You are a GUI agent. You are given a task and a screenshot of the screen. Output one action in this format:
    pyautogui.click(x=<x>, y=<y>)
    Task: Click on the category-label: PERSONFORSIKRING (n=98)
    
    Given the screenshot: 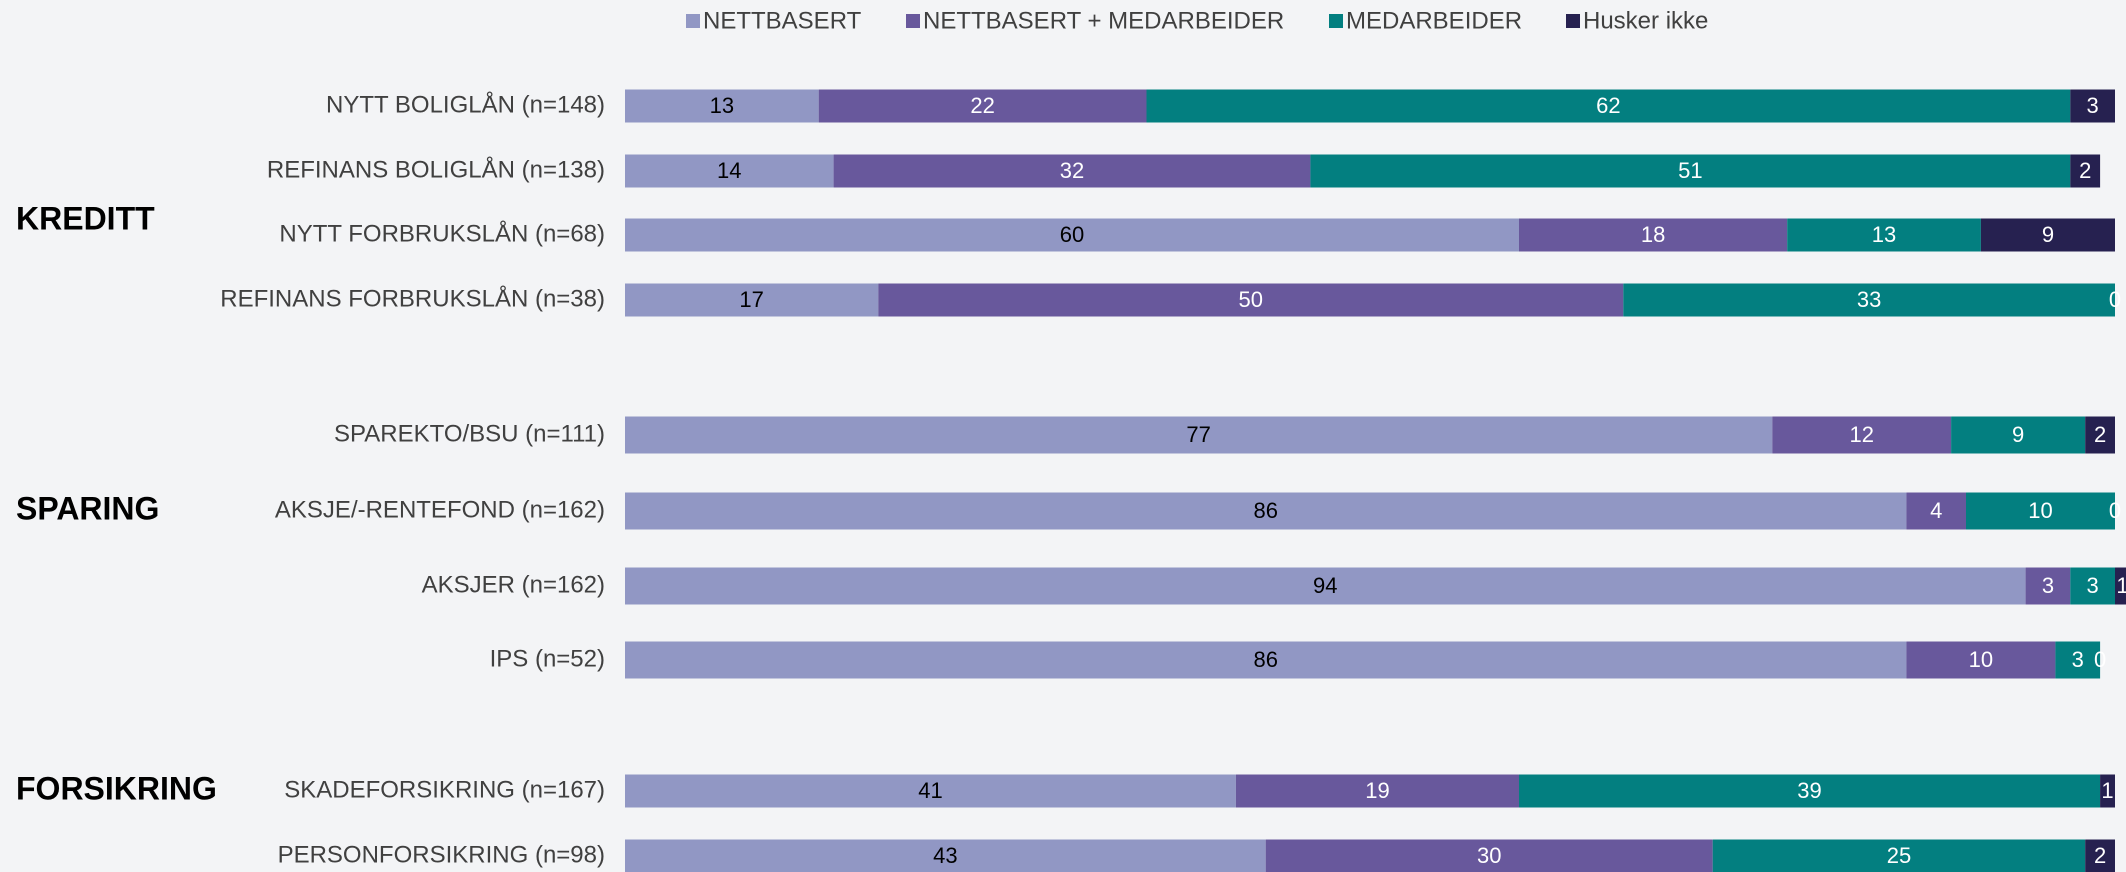 What is the action you would take?
    pyautogui.click(x=441, y=854)
    